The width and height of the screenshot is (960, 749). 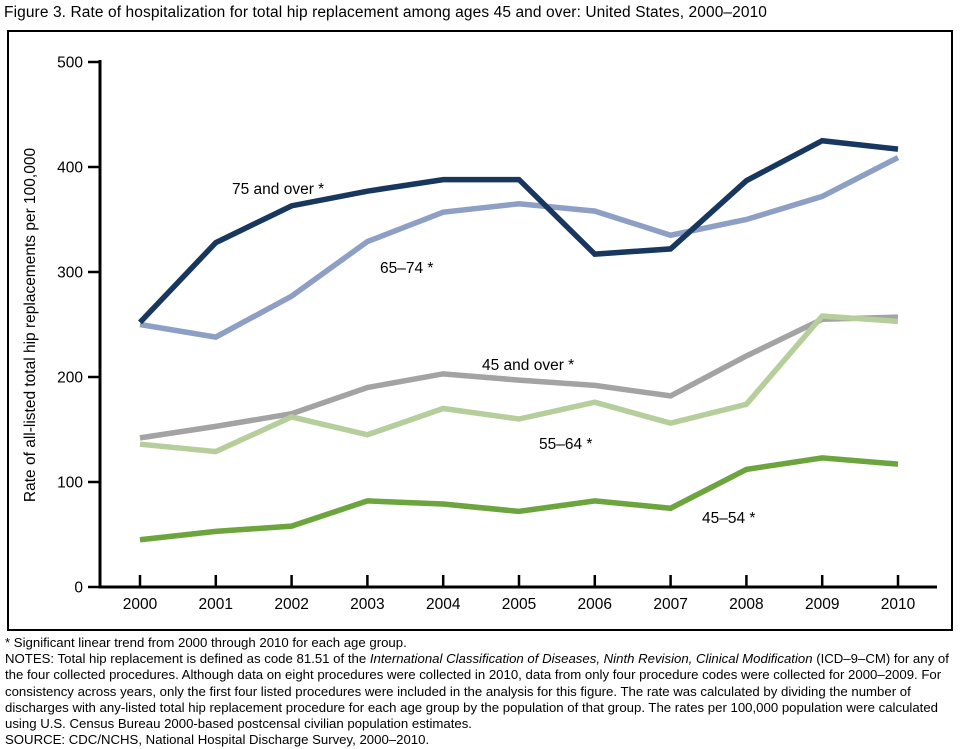 What do you see at coordinates (595, 604) in the screenshot?
I see `x-tick-label: 2006` at bounding box center [595, 604].